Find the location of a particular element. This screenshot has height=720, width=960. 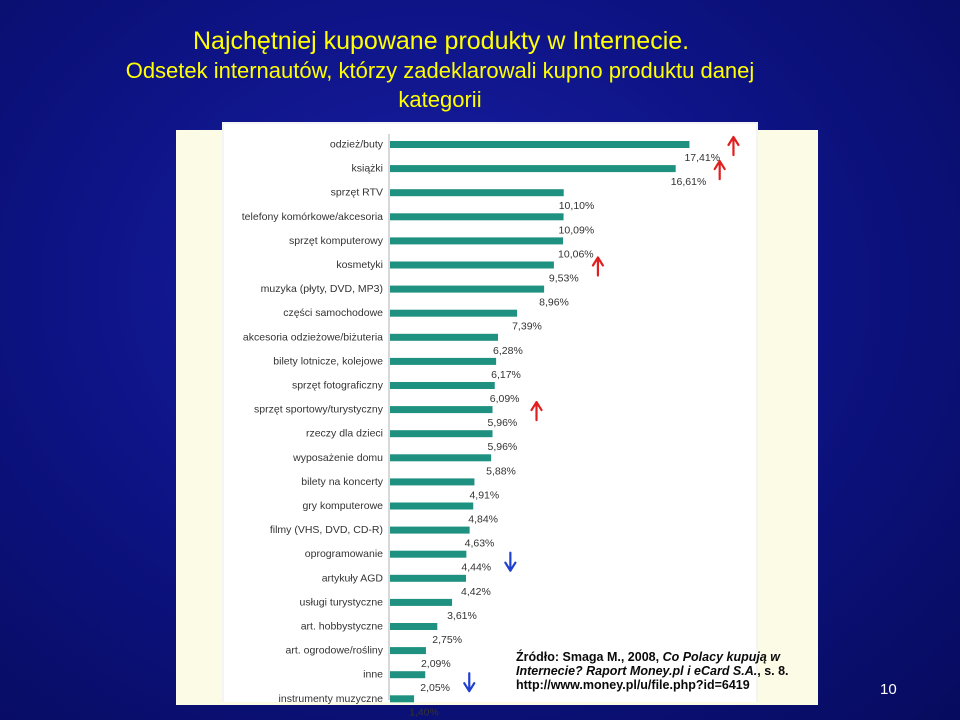

category-label: muzyka (płyty, DVD, MP3) is located at coordinates (322, 289).